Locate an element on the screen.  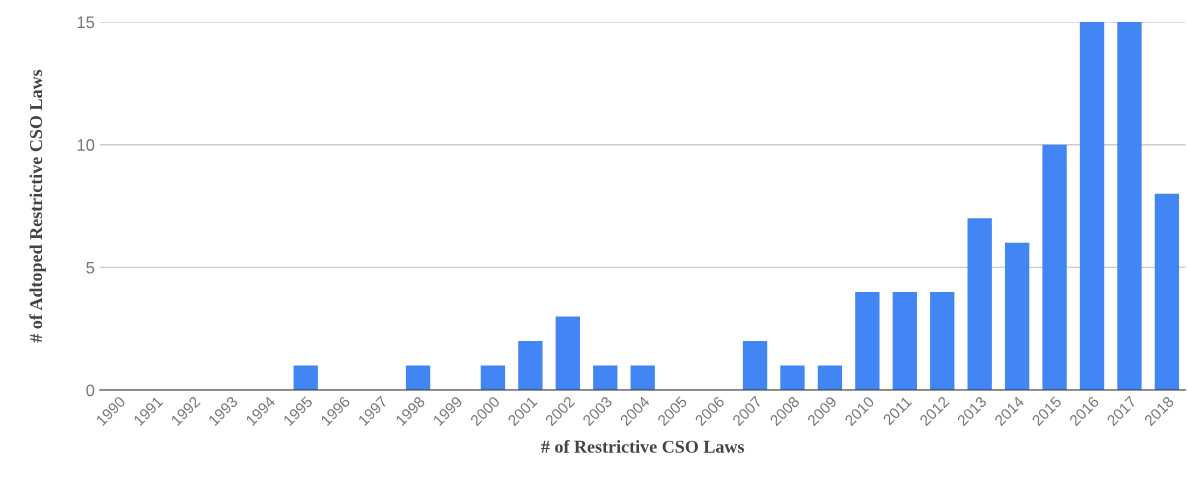
y-tick-label: 15 is located at coordinates (86, 22).